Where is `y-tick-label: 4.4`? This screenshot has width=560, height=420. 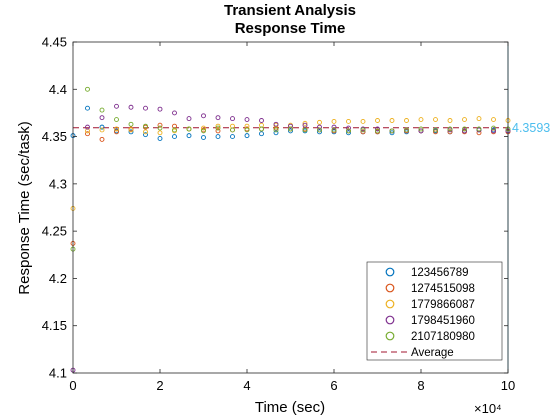
y-tick-label: 4.4 is located at coordinates (58, 89).